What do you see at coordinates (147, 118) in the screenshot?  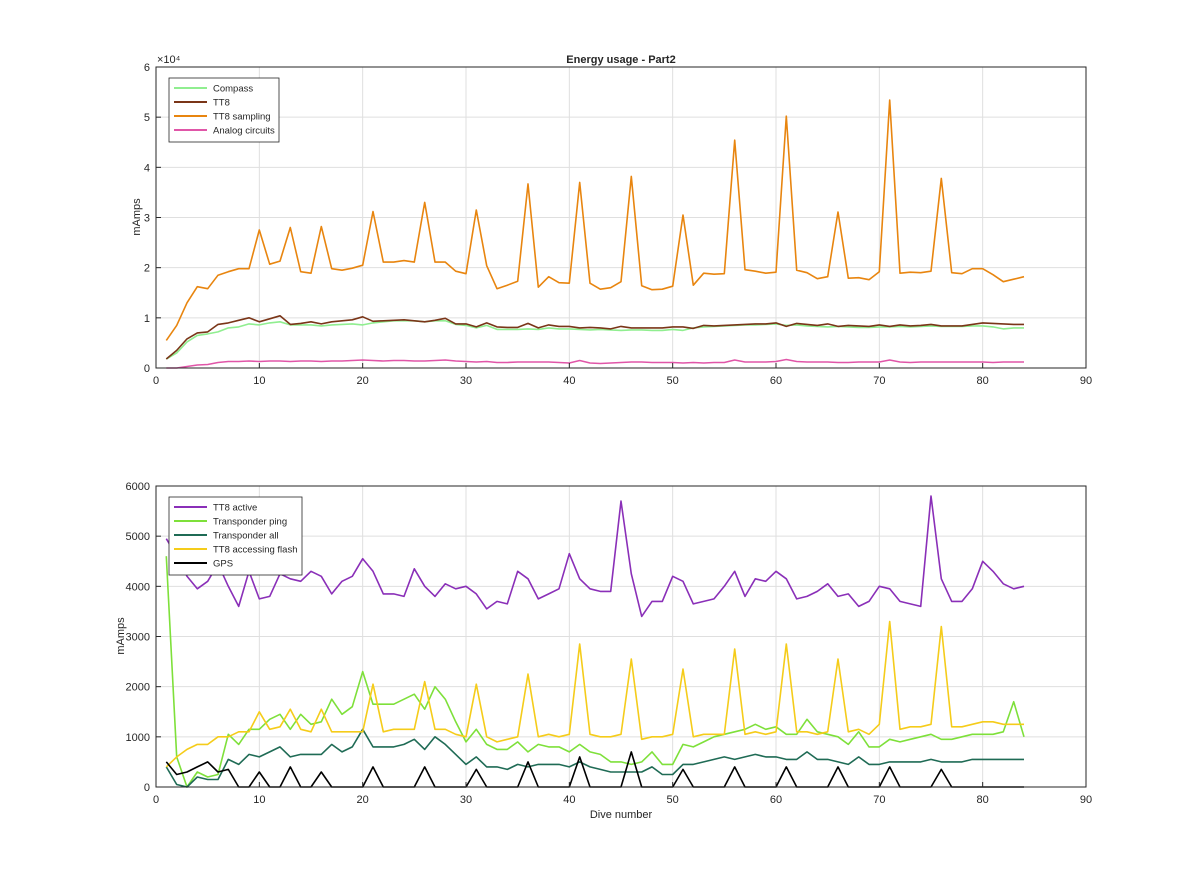 I see `top-y-tick-label: 5` at bounding box center [147, 118].